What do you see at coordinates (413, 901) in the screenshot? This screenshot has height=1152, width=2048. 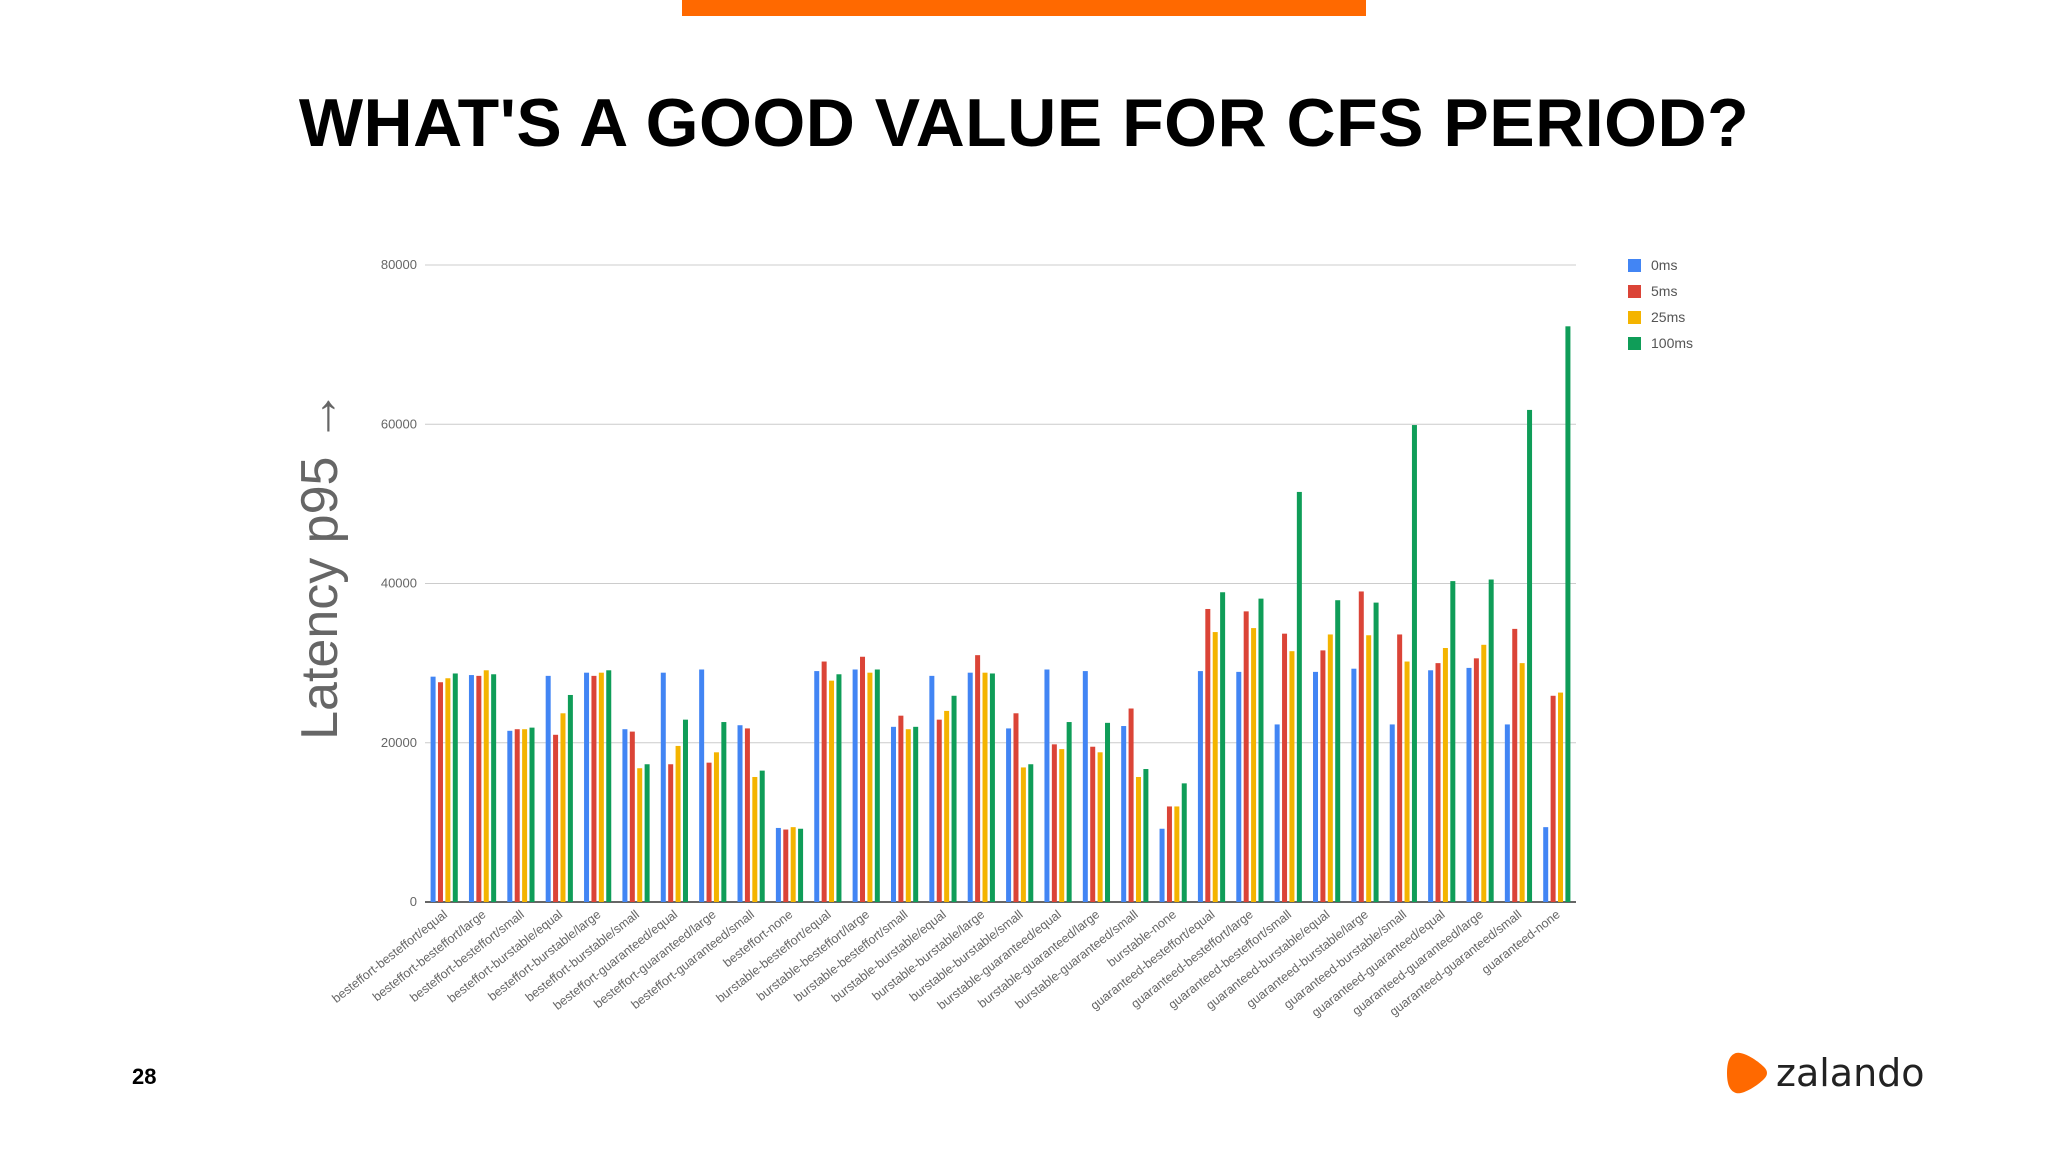 I see `y-tick-label: 0` at bounding box center [413, 901].